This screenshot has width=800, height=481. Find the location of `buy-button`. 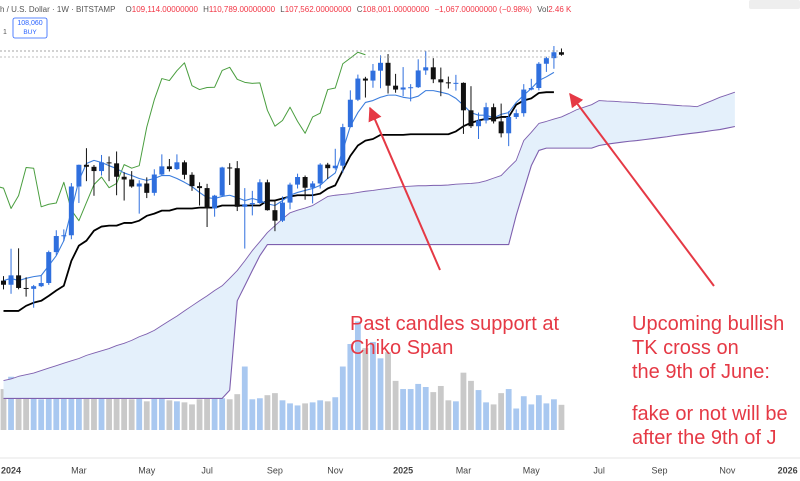

buy-button is located at coordinates (30, 28).